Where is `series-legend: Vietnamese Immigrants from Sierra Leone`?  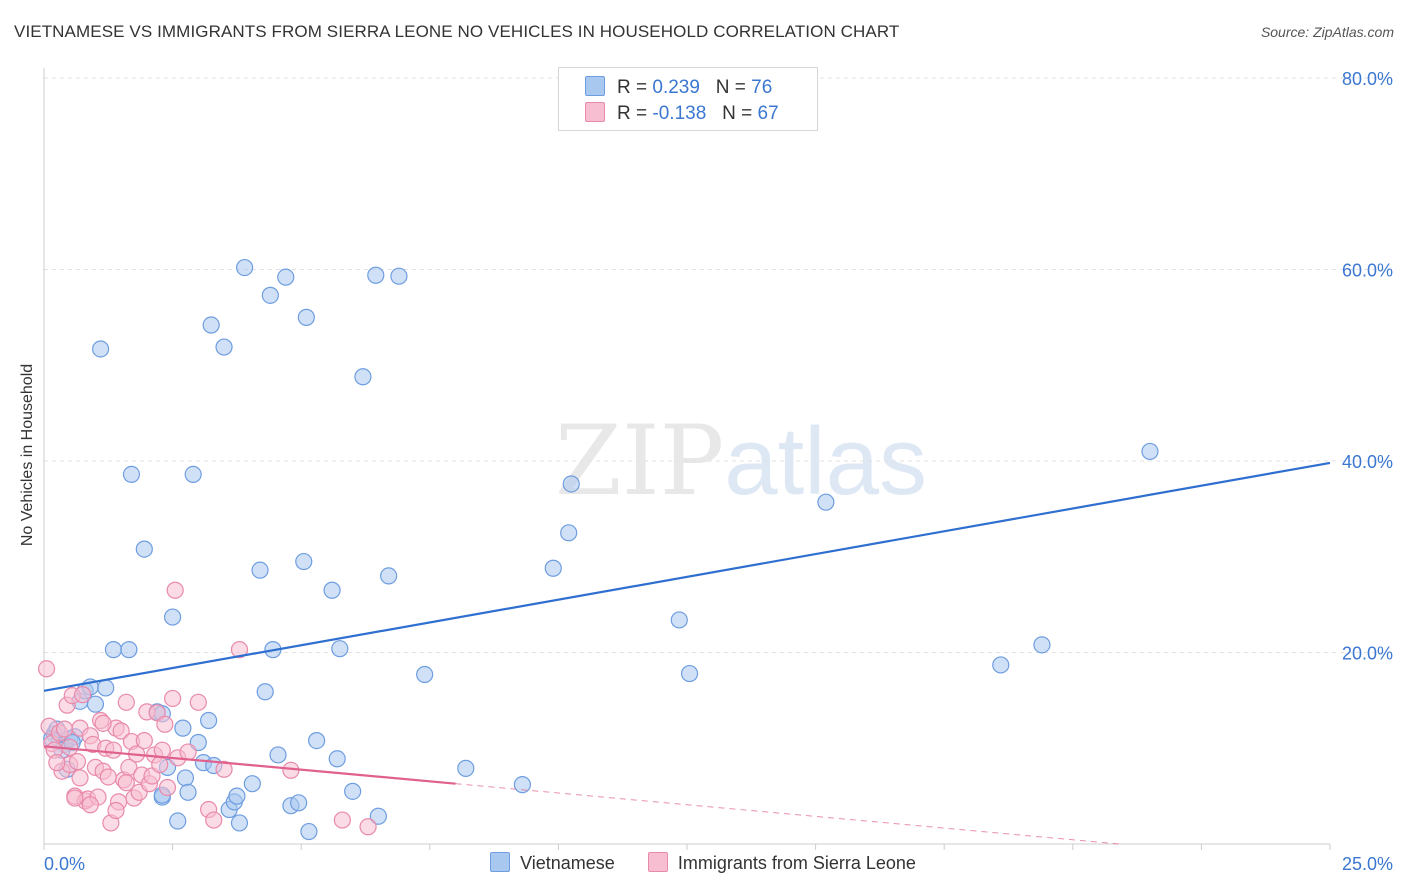
series-legend: Vietnamese Immigrants from Sierra Leone is located at coordinates (703, 863).